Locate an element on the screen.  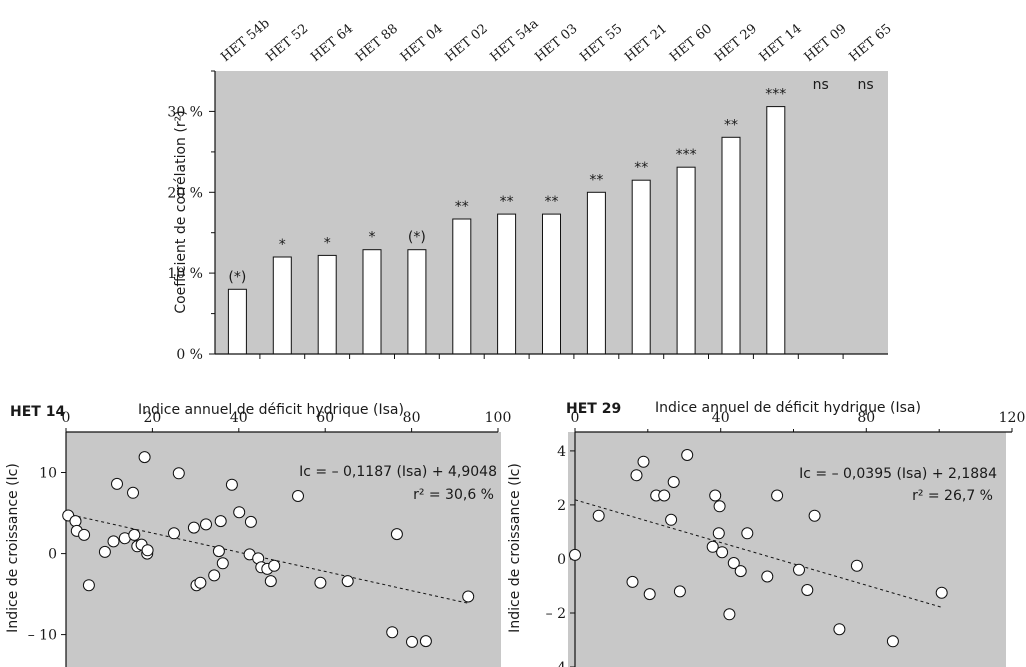
x-tick-label: 120 is located at coordinates (1012, 418).